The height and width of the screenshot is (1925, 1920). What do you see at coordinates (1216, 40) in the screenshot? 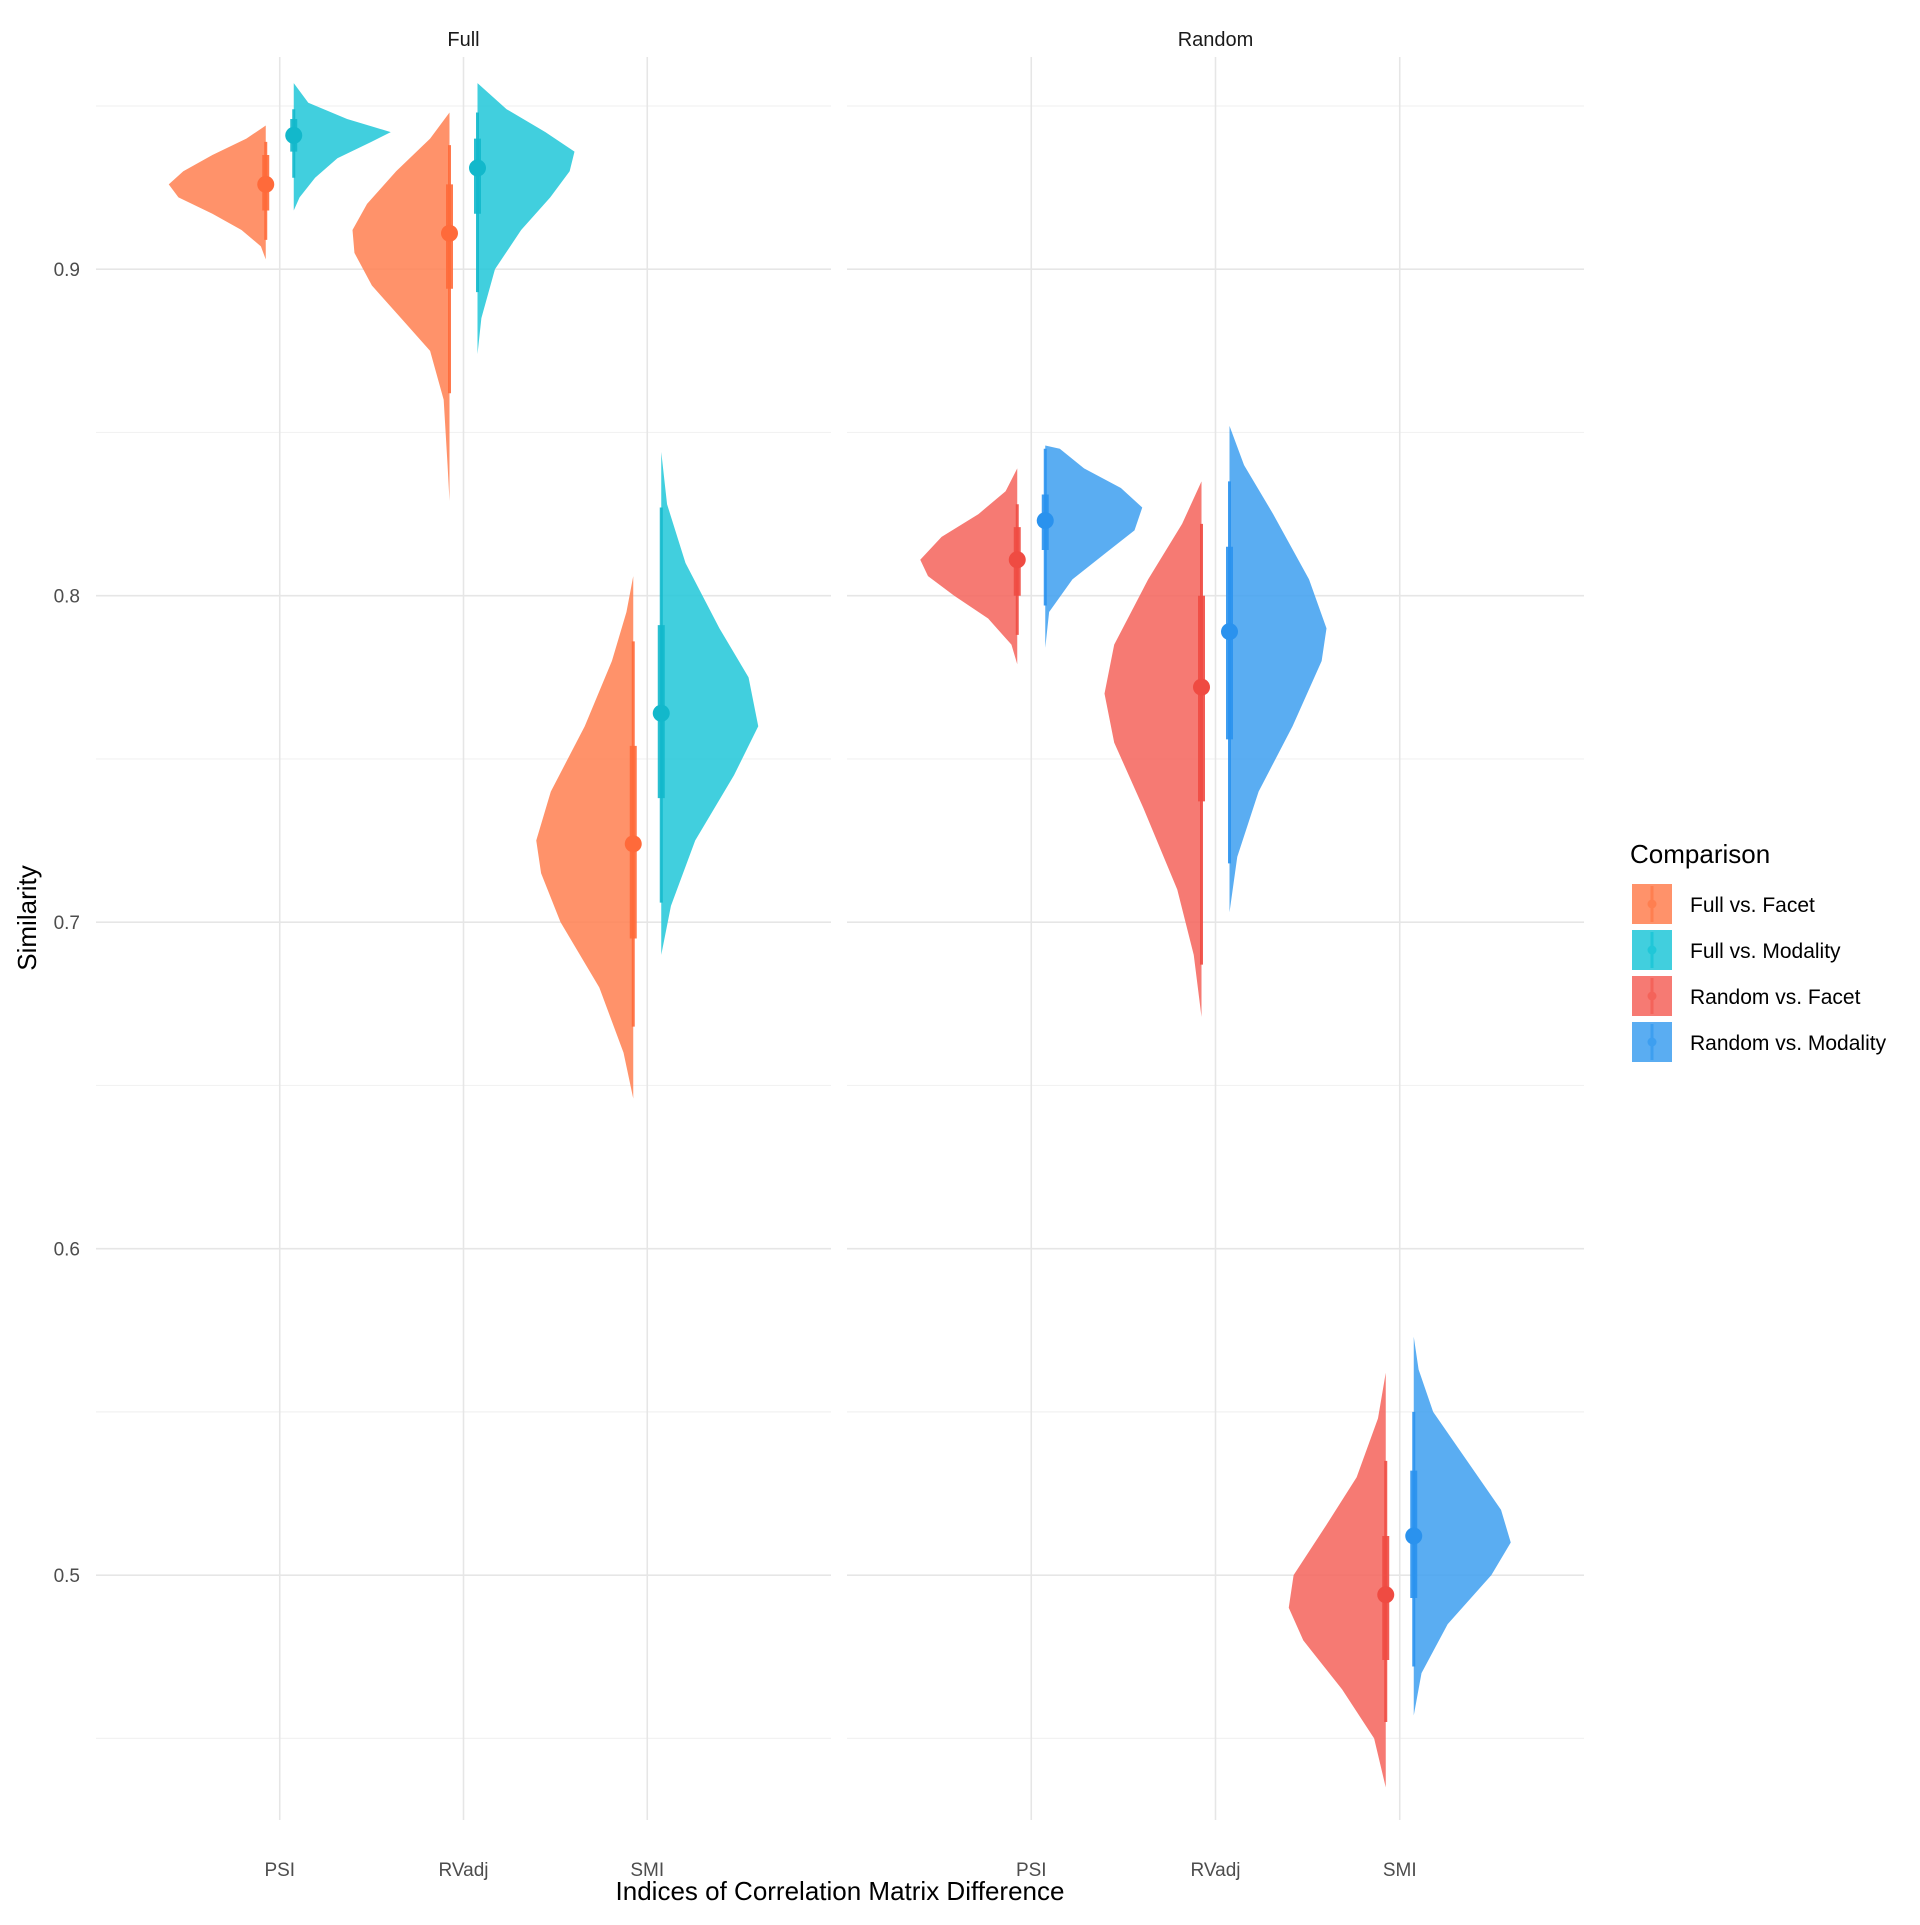
I see `panel-title: Random` at bounding box center [1216, 40].